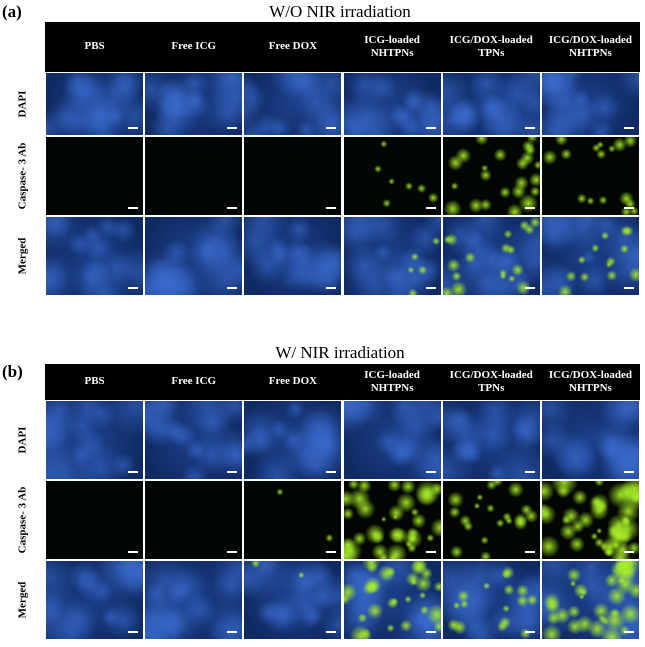 The image size is (645, 647). Describe the element at coordinates (12, 11) in the screenshot. I see `panel-label: (a)` at that location.